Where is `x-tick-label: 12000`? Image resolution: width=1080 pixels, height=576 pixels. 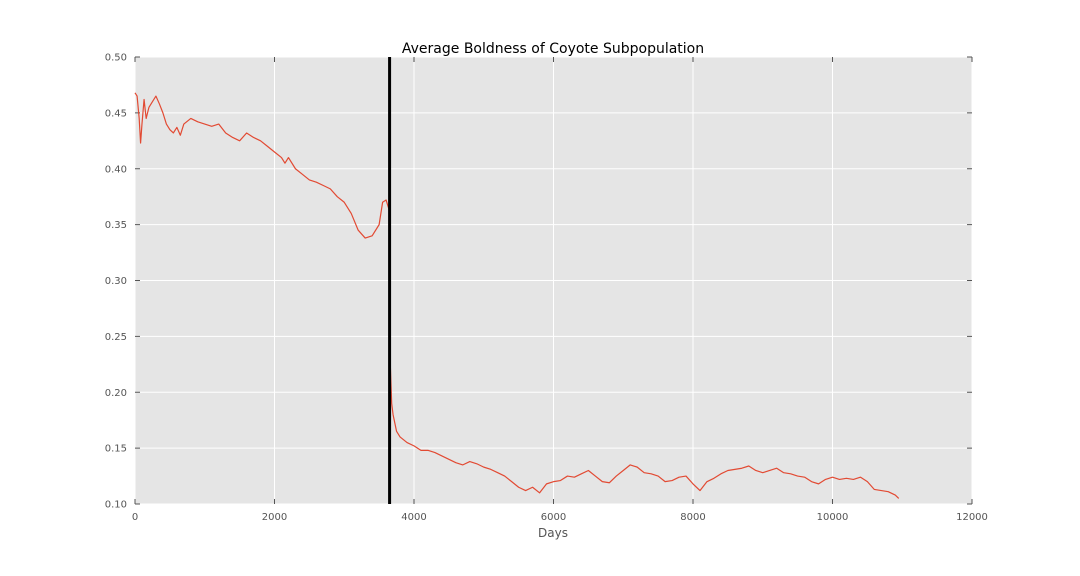
x-tick-label: 12000 is located at coordinates (972, 517).